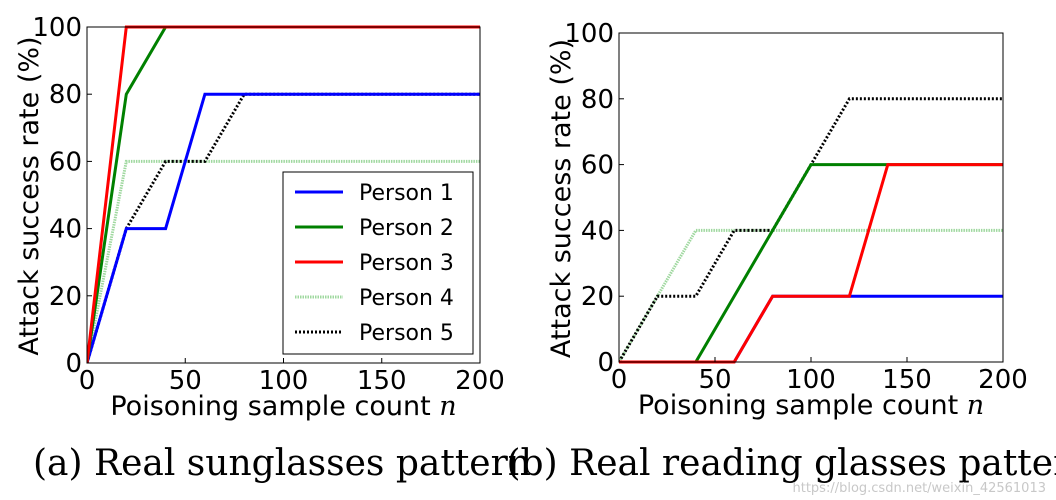 Image resolution: width=1056 pixels, height=500 pixels. I want to click on legend-label-5: Person 5, so click(406, 333).